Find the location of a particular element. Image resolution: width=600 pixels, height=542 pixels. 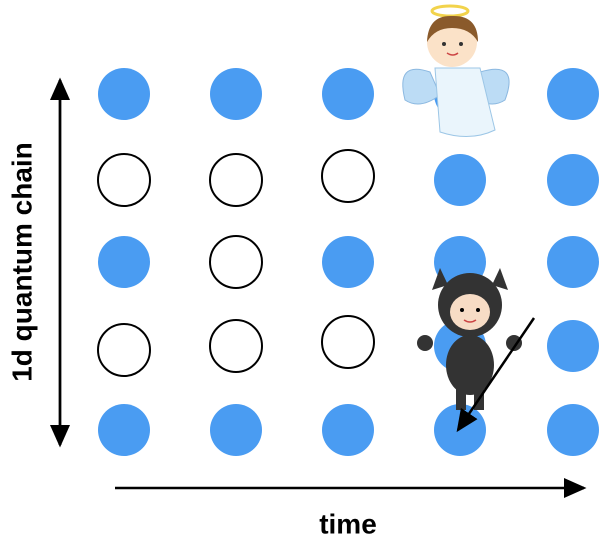

devil is located at coordinates (476, 350).